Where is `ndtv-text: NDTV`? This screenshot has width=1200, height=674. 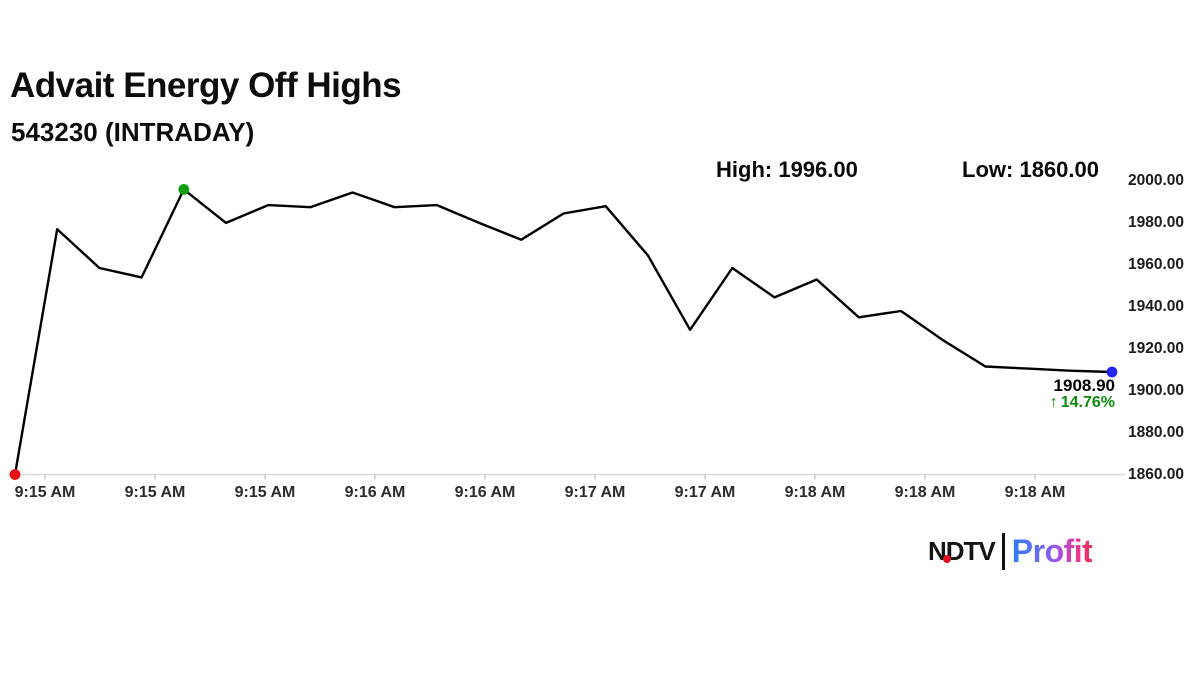
ndtv-text: NDTV is located at coordinates (962, 550).